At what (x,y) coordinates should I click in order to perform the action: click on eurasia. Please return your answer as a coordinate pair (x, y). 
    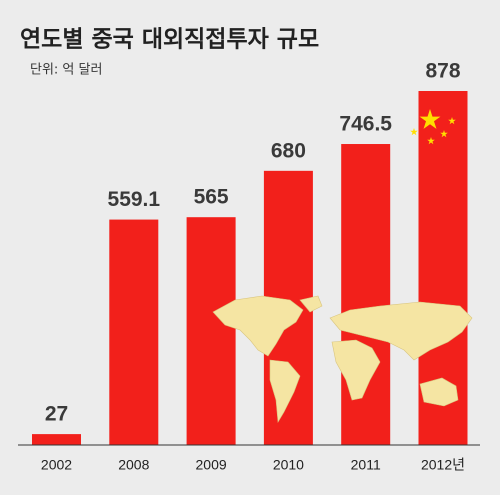
    Looking at the image, I should click on (401, 331).